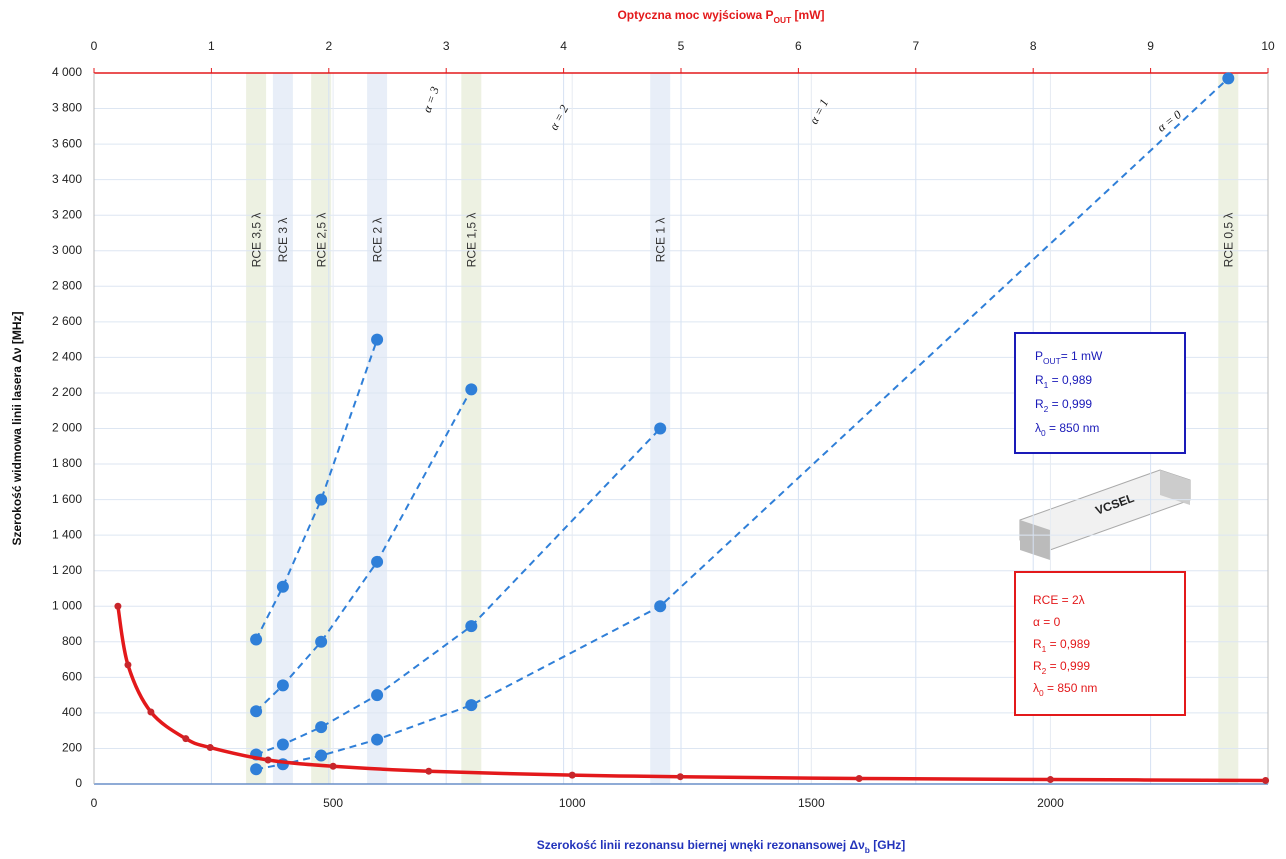 This screenshot has width=1286, height=859. What do you see at coordinates (887, 845) in the screenshot?
I see `x-axis-title-after: [GHz]` at bounding box center [887, 845].